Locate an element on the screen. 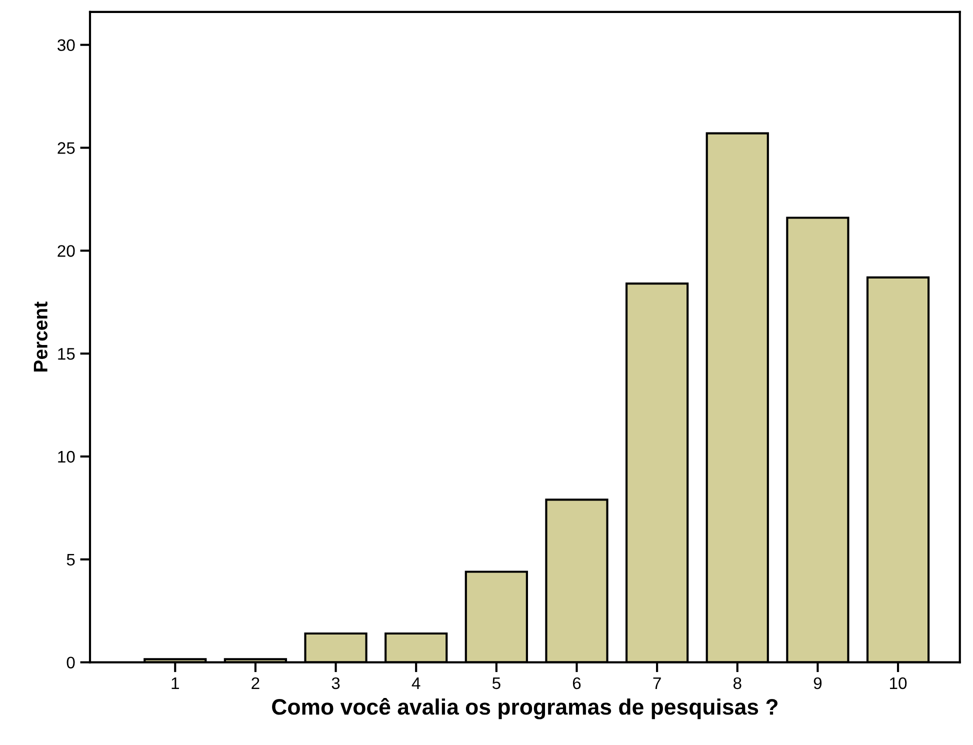  x-tick-label: 10 is located at coordinates (898, 683).